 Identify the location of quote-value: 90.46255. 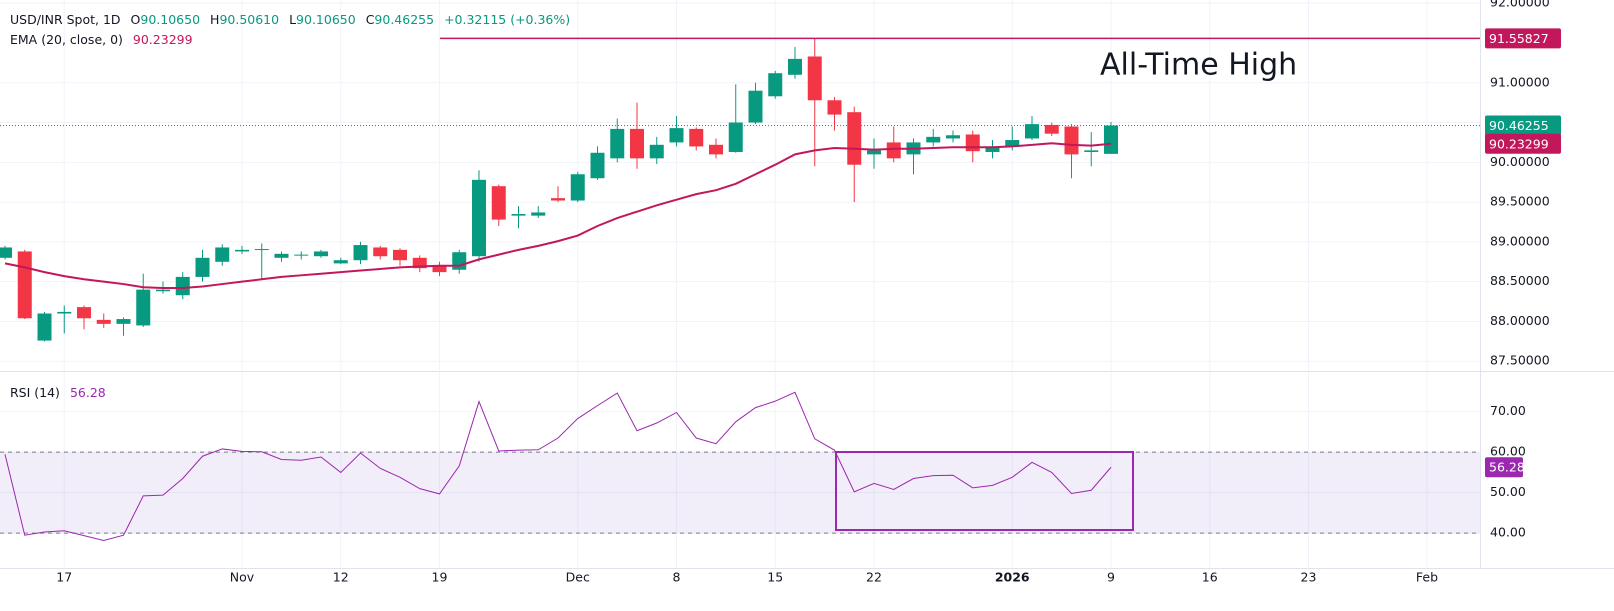
(404, 19).